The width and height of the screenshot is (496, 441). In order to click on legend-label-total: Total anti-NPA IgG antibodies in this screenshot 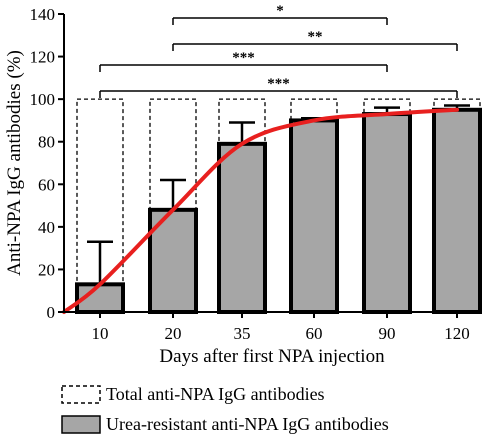, I will do `click(215, 394)`.